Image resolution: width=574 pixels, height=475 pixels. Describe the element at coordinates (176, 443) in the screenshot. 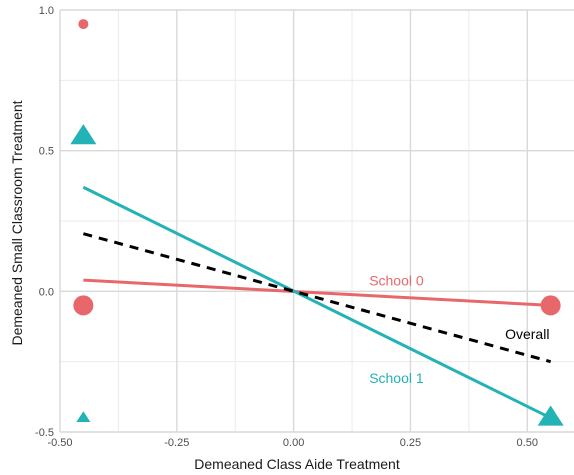

I see `x-tick-label: -0.25` at that location.